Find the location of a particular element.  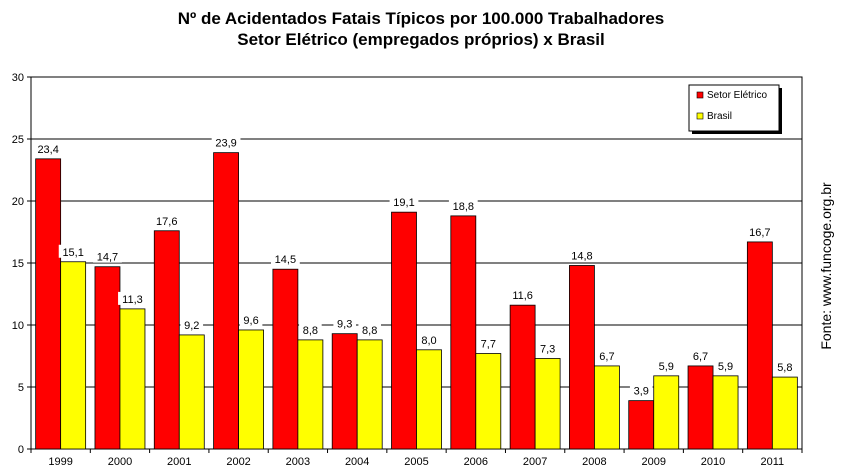

data-label: 3,9 is located at coordinates (641, 392).